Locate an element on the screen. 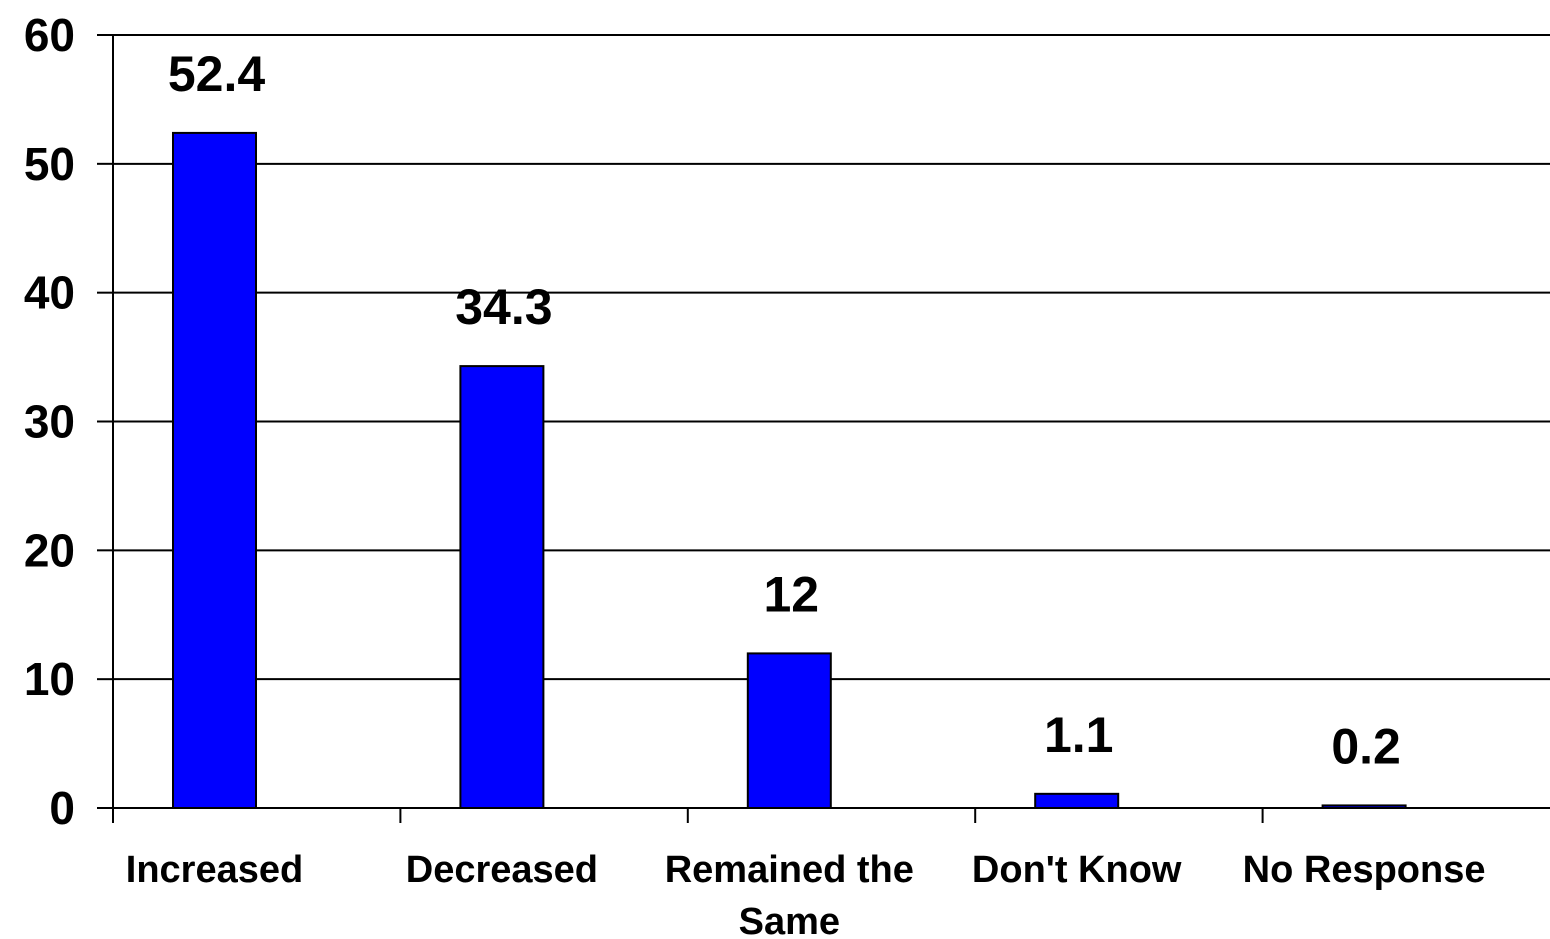 The image size is (1550, 939). y-tick-label: 0 is located at coordinates (62, 808).